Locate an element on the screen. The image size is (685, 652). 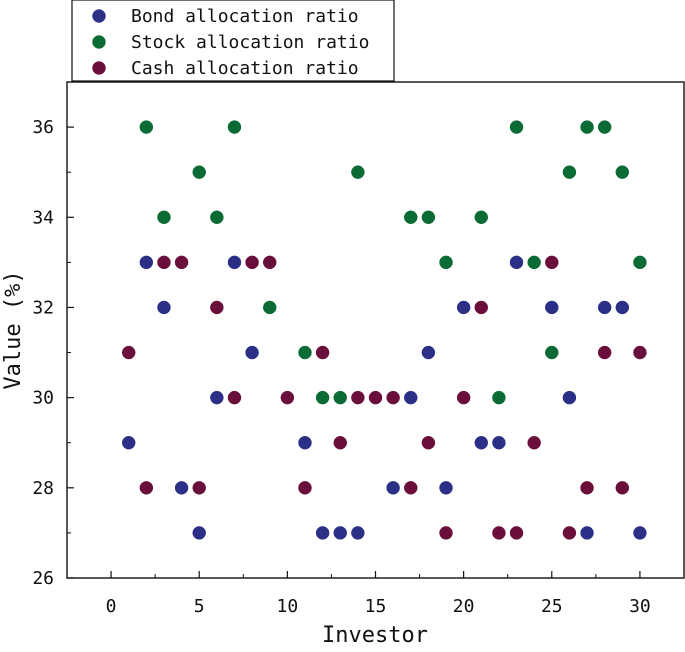
y-tick-label: 34 is located at coordinates (43, 217).